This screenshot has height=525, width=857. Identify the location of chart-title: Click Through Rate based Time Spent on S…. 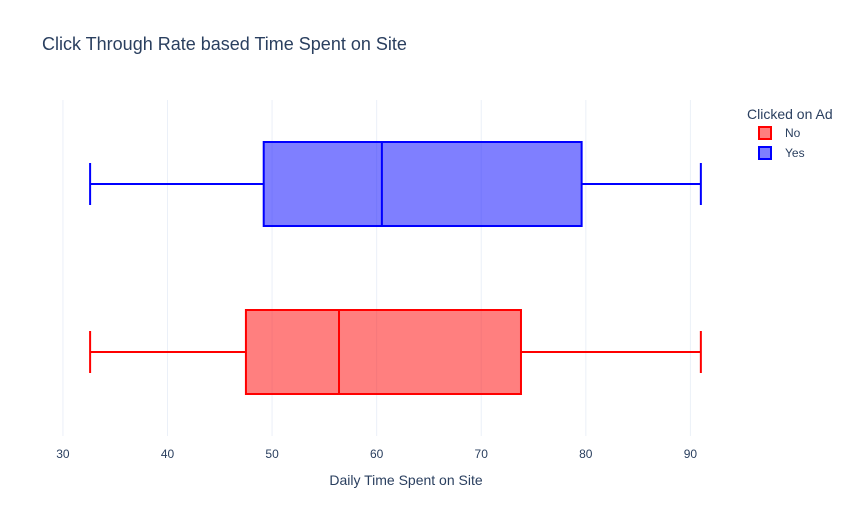
(224, 44).